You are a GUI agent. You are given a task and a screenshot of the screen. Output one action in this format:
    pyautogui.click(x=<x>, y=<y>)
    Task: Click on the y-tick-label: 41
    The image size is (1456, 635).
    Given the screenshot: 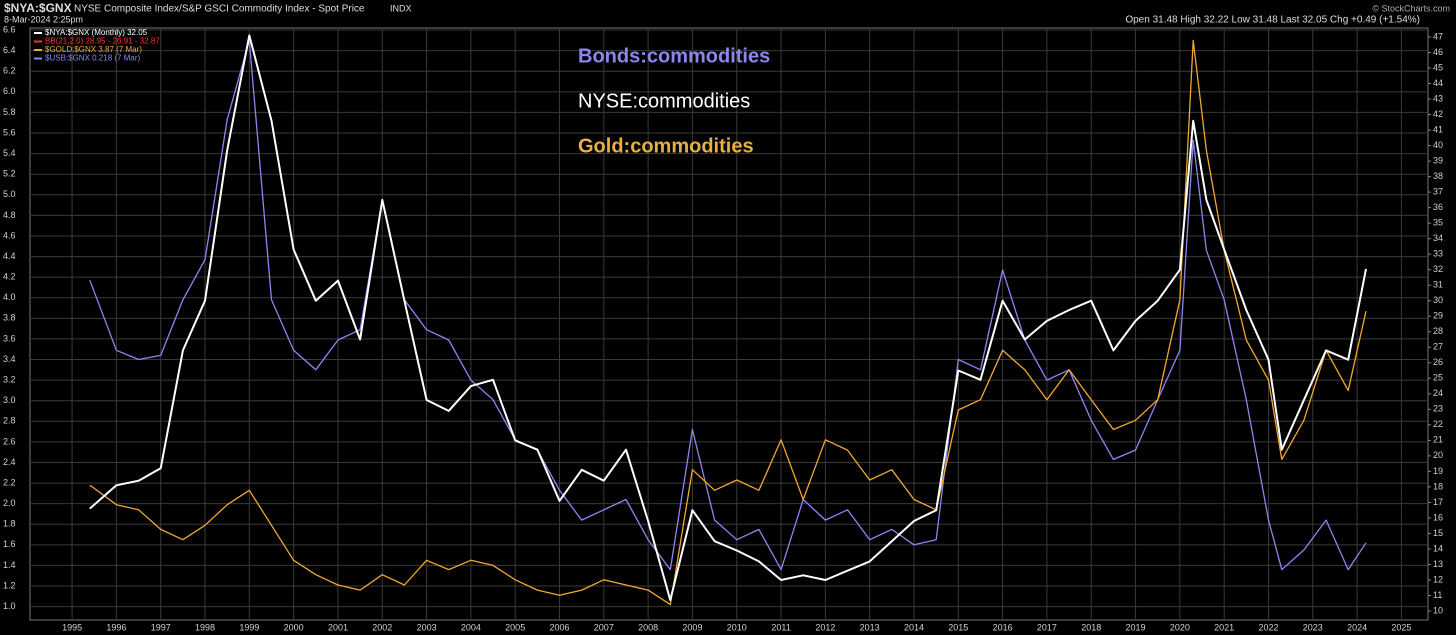 What is the action you would take?
    pyautogui.click(x=1438, y=129)
    